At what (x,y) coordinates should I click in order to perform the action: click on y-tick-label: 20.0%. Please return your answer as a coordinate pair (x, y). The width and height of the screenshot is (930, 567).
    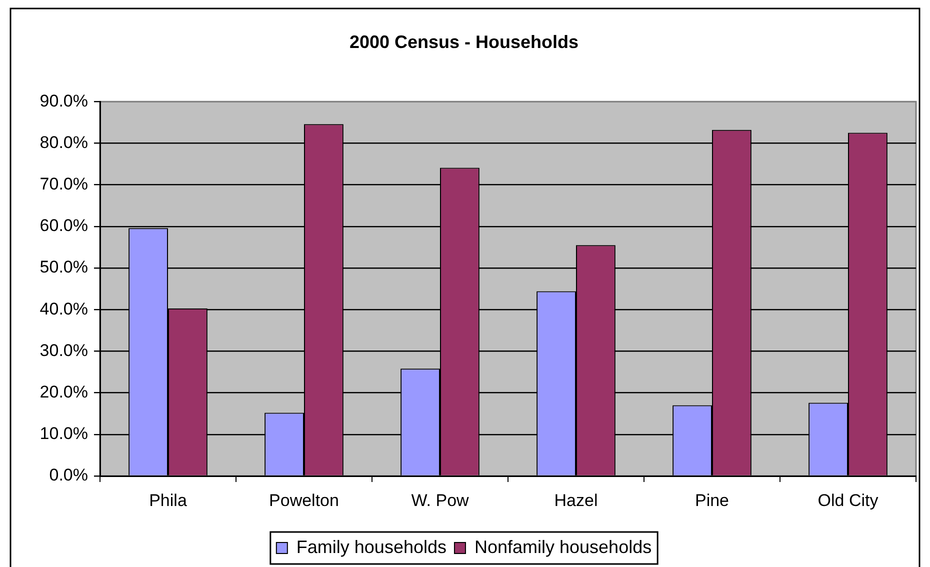
    Looking at the image, I should click on (64, 392).